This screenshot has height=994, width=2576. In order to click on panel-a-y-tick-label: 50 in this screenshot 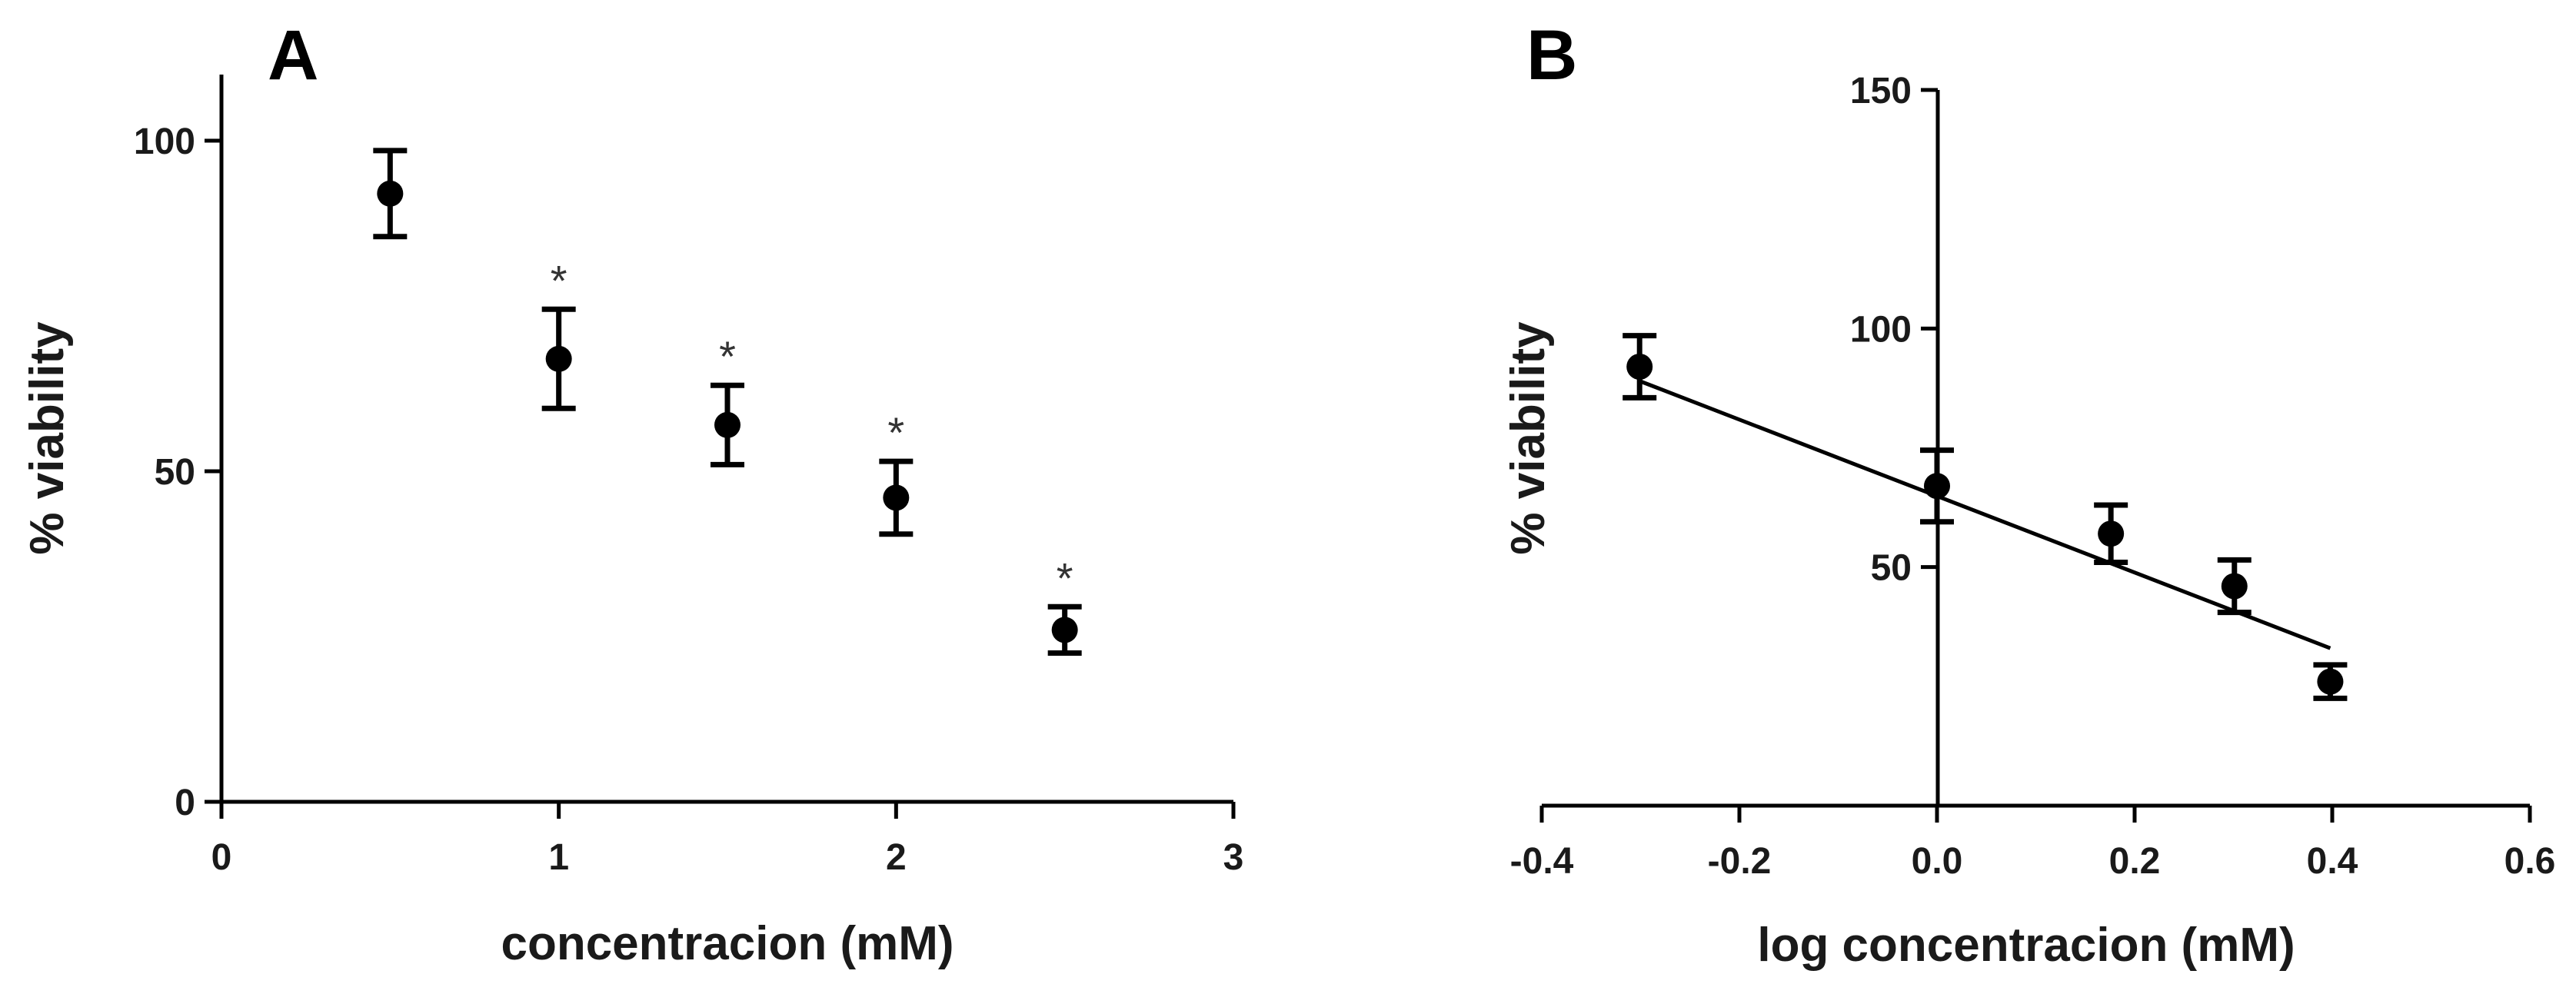, I will do `click(175, 472)`.